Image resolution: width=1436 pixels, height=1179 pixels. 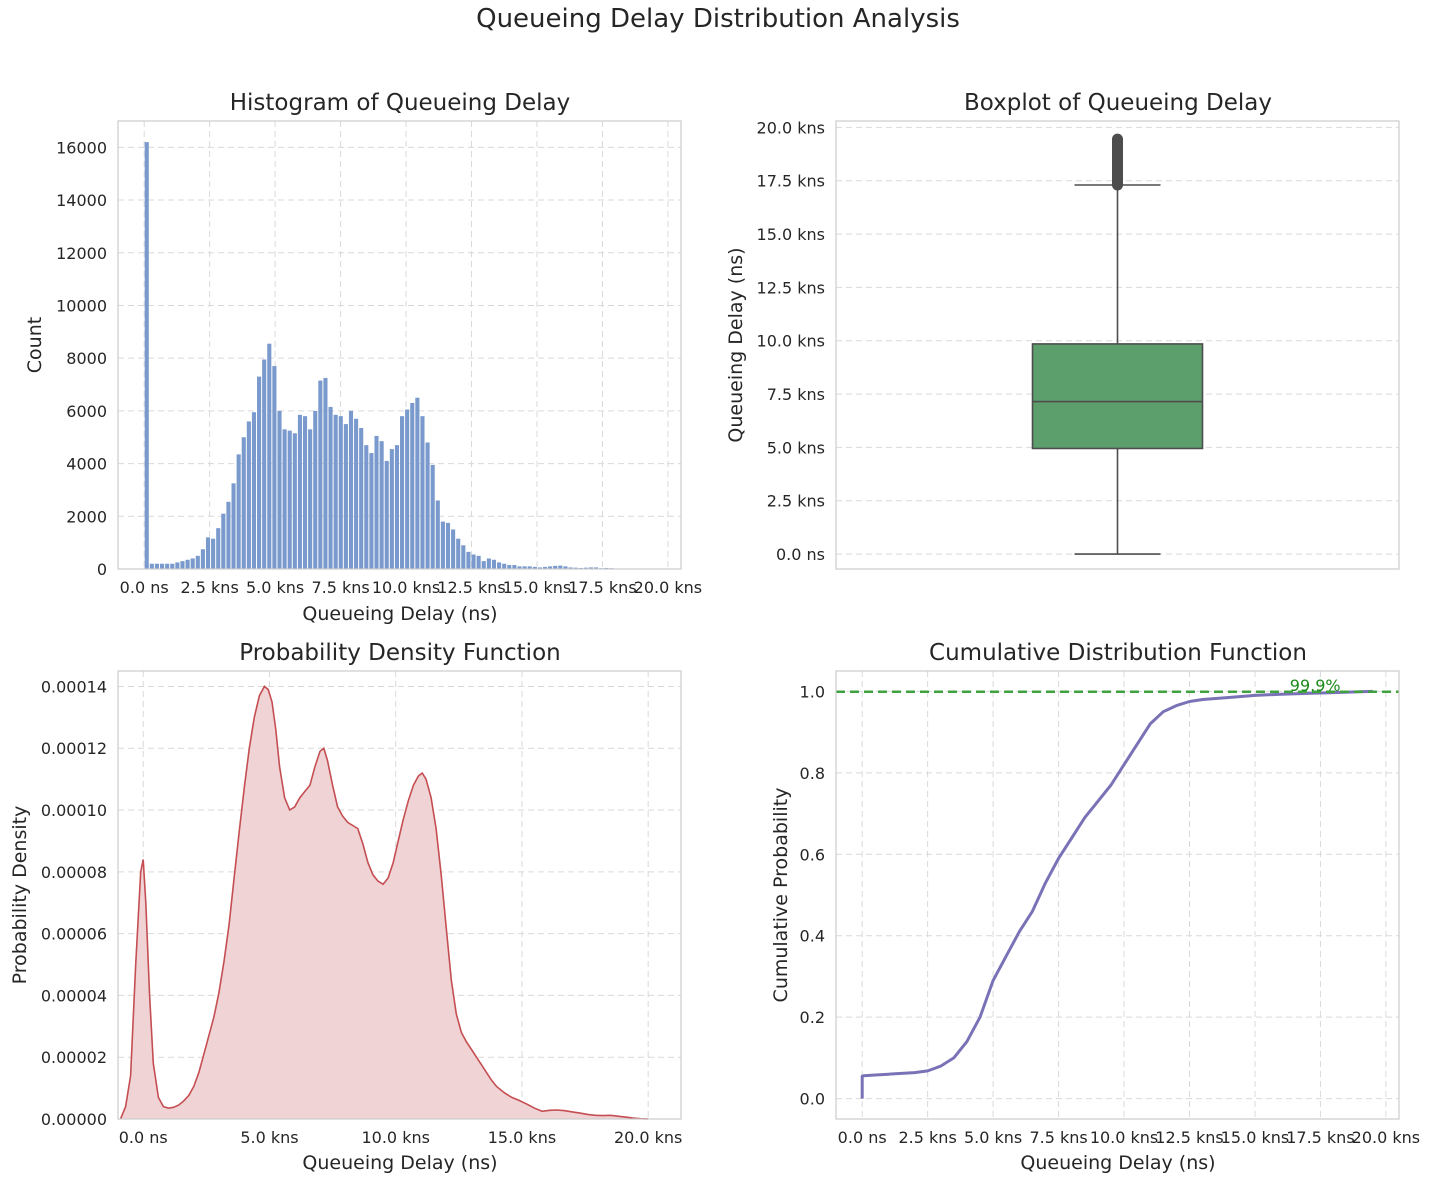 What do you see at coordinates (1124, 1137) in the screenshot?
I see `cdf-xtick-label: 10.0 kns` at bounding box center [1124, 1137].